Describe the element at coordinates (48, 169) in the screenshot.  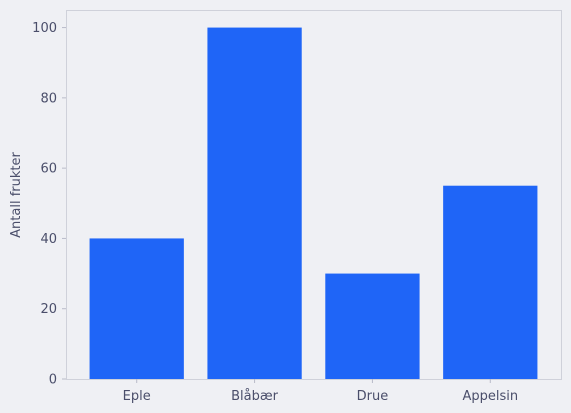
I see `y-tick-label: 60` at that location.